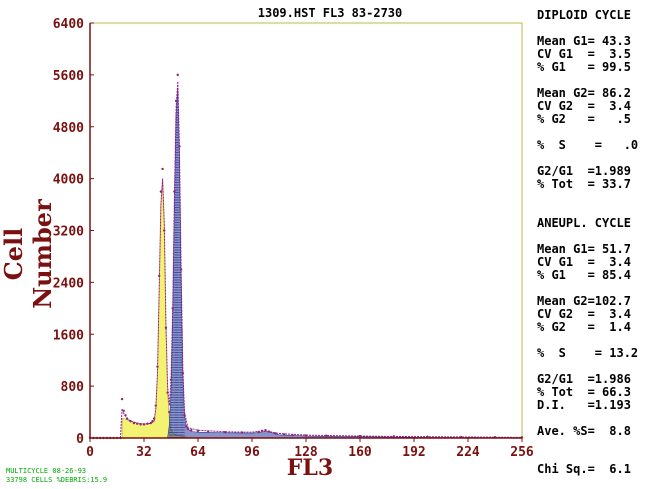 This screenshot has height=489, width=649. What do you see at coordinates (584, 275) in the screenshot?
I see `aneuploid-g1-pct: % G1 = 85.4` at bounding box center [584, 275].